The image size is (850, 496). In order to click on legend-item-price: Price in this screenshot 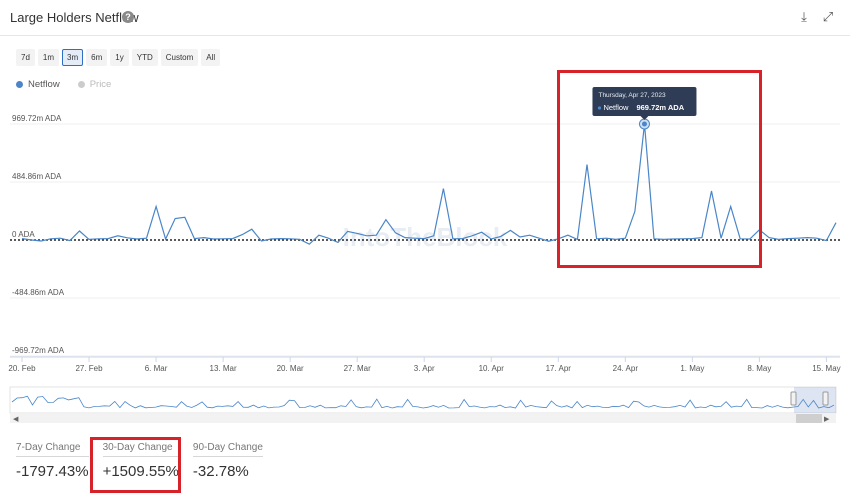, I will do `click(94, 84)`.